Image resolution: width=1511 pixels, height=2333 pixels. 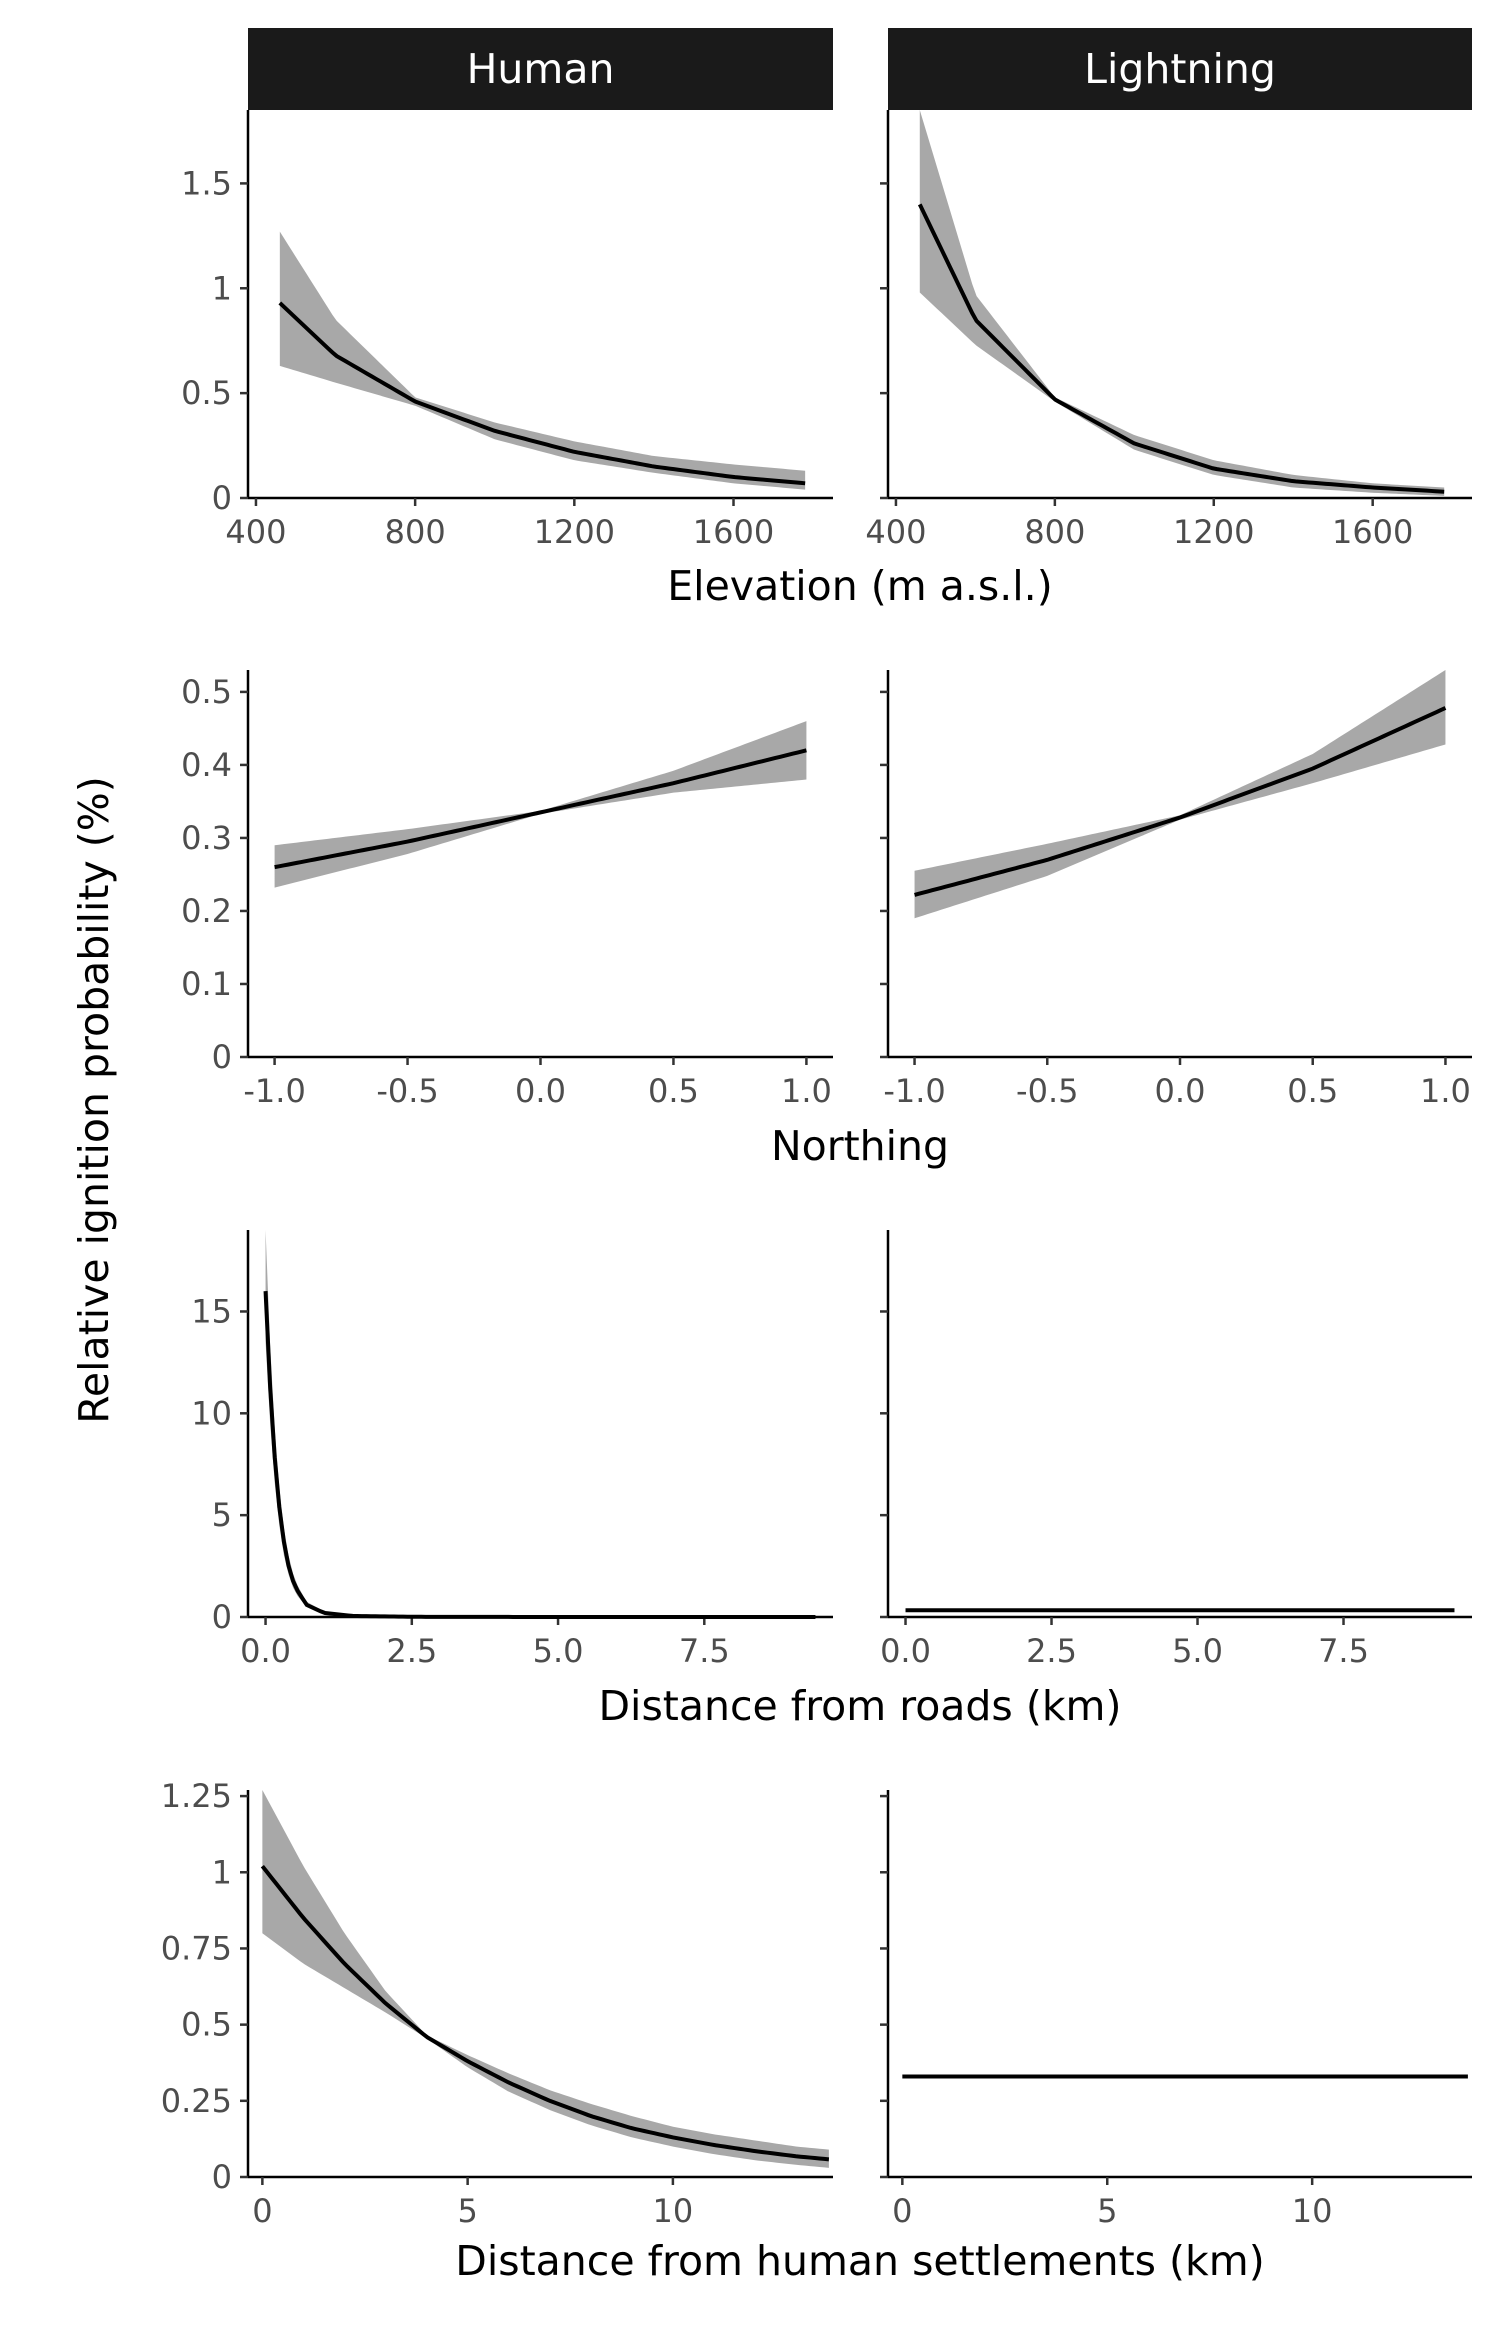 I want to click on y-tick-label: 0.1, so click(x=206, y=984).